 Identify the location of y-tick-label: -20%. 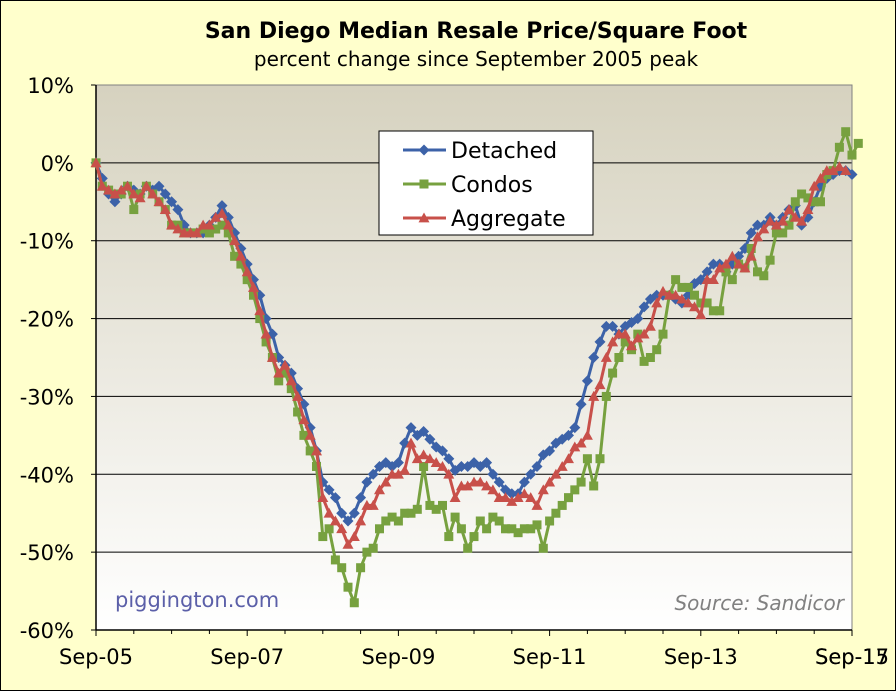
(47, 320).